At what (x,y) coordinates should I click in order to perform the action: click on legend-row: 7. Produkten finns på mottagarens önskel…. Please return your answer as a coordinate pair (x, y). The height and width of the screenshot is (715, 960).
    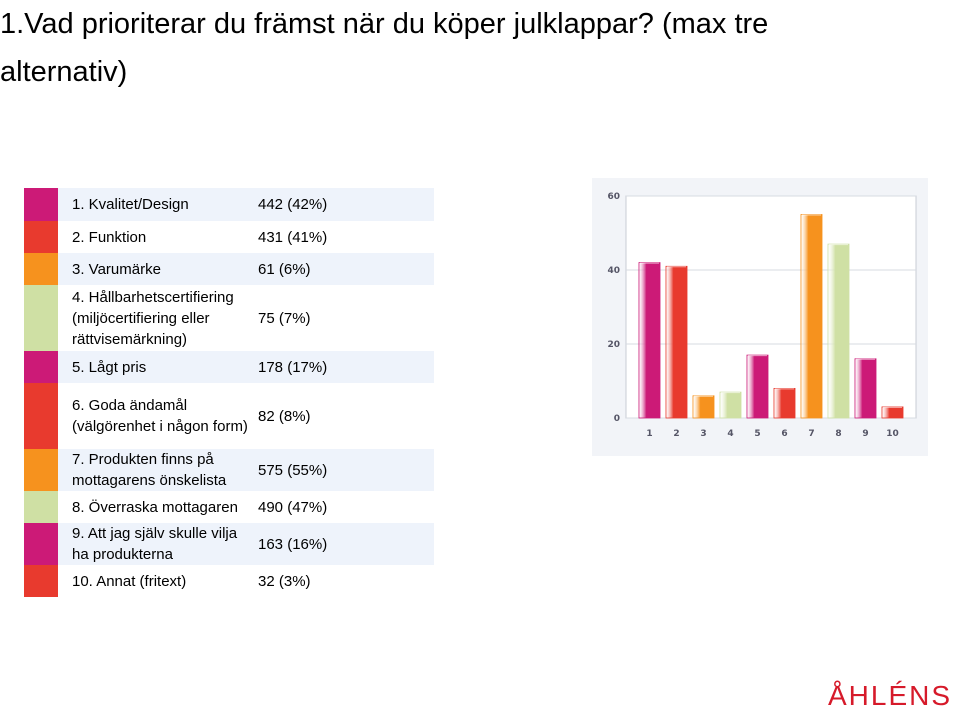
    Looking at the image, I should click on (234, 470).